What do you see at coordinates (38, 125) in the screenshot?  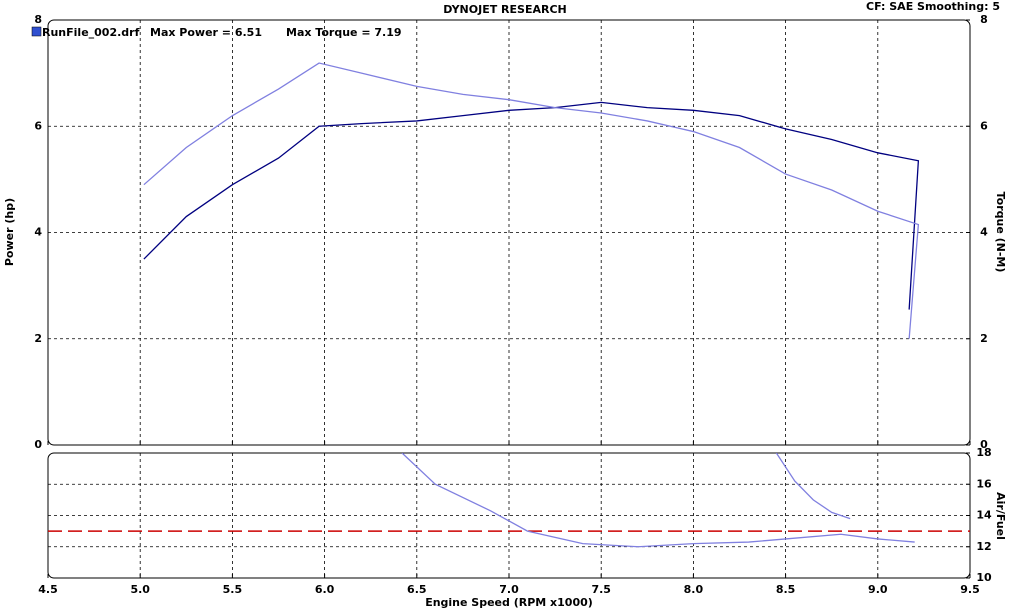 I see `y-tick-label: 6` at bounding box center [38, 125].